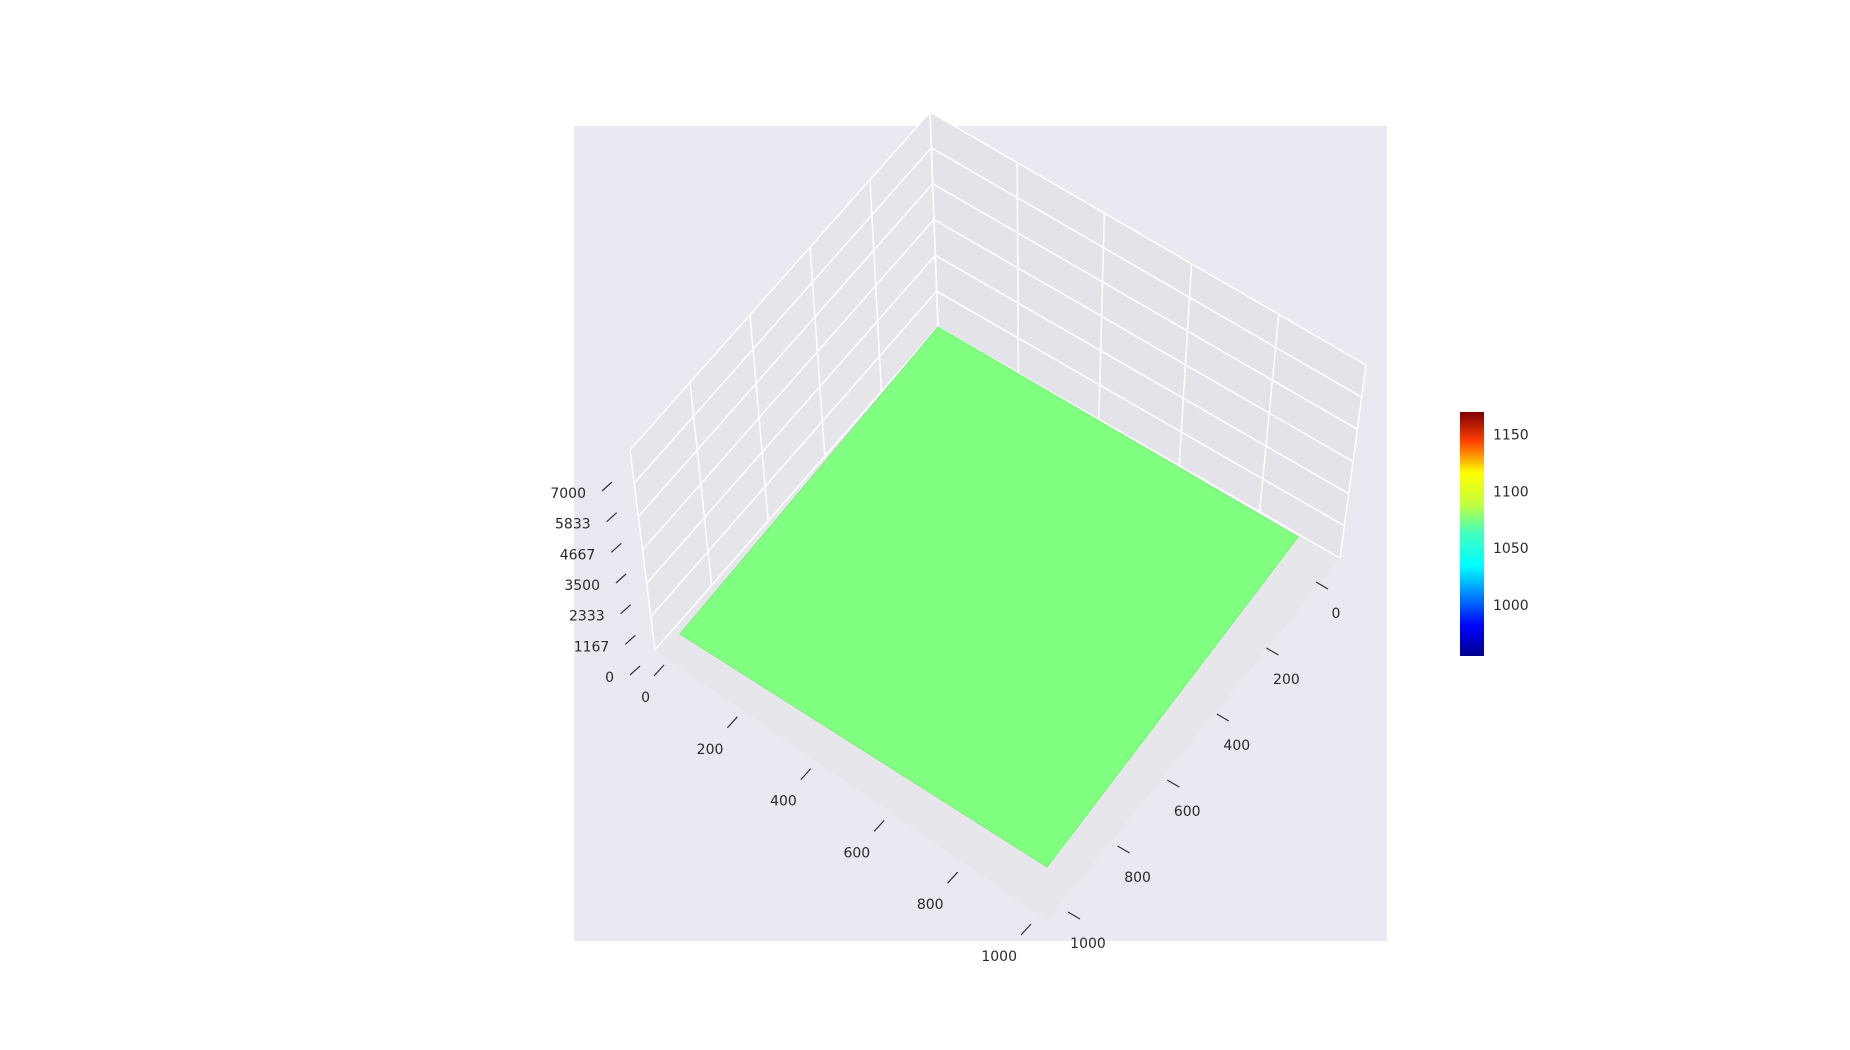  I want to click on z-tick-label: 5833, so click(573, 525).